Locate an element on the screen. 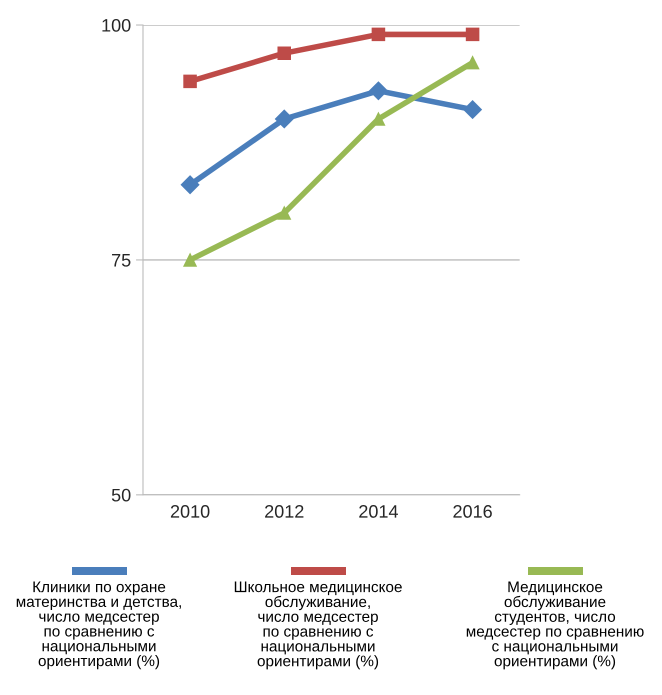 Image resolution: width=662 pixels, height=695 pixels. y-tick-label: 100 is located at coordinates (116, 25).